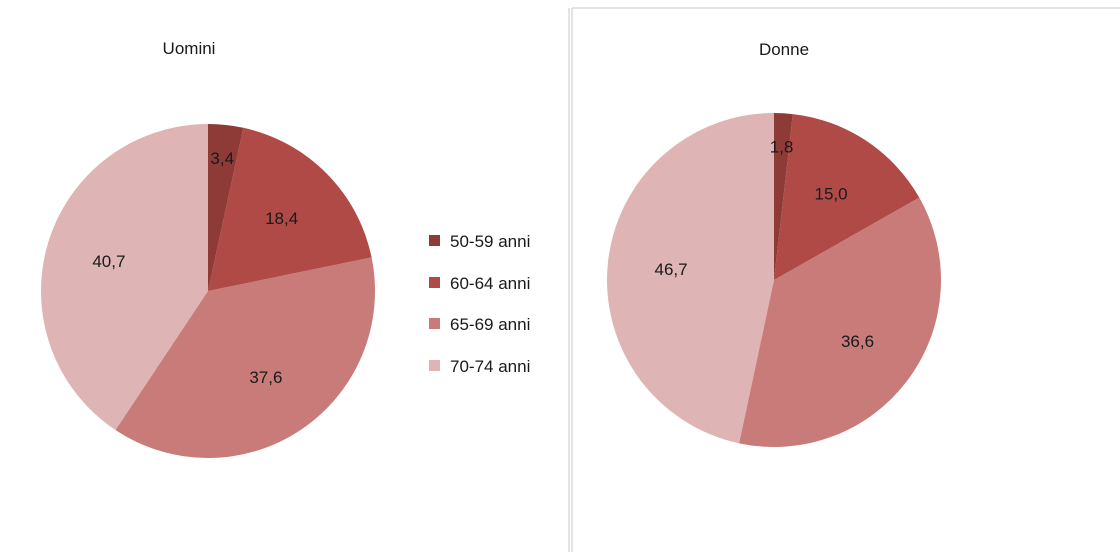 This screenshot has width=1120, height=552. I want to click on legend-label-50-59: 50-59 anni, so click(490, 241).